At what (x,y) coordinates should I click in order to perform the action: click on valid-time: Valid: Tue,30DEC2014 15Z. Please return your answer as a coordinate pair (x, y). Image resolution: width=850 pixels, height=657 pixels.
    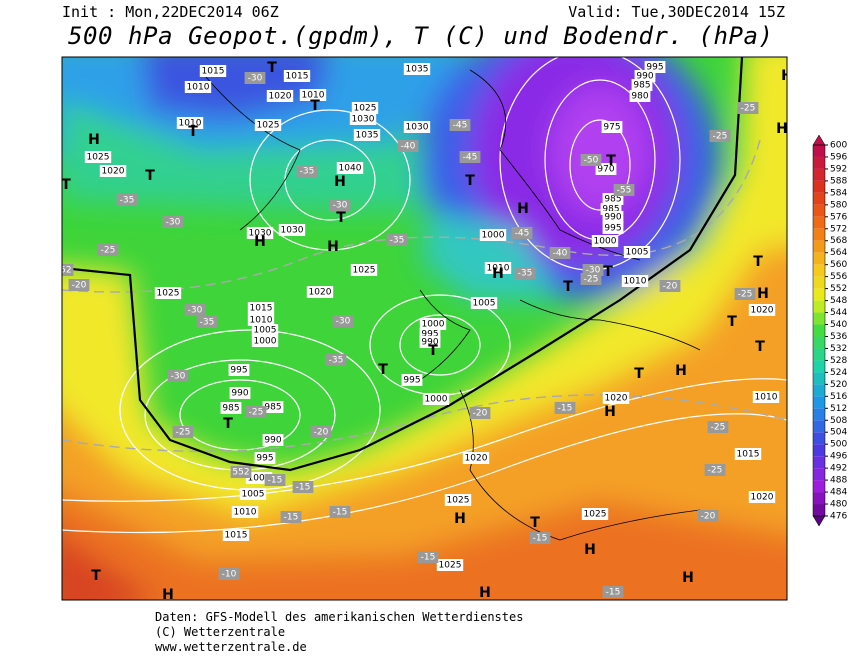
    Looking at the image, I should click on (676, 12).